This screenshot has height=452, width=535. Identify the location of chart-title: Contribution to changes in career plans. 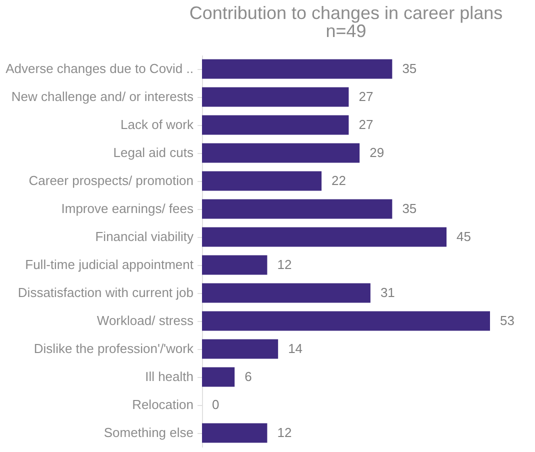
(346, 13).